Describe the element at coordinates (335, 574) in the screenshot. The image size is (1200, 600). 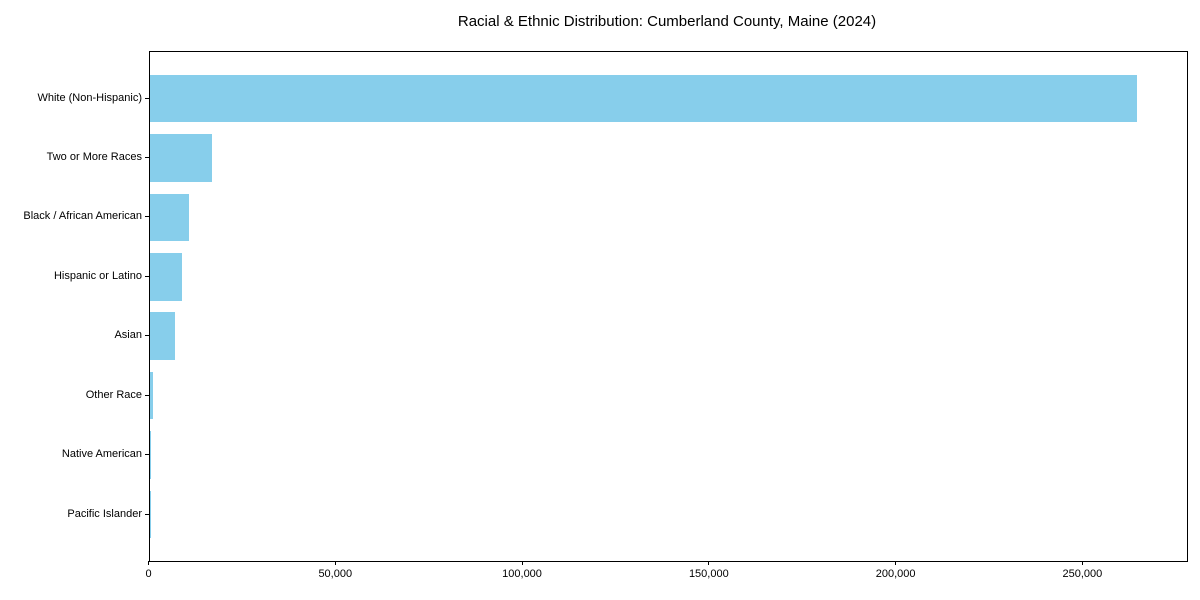
I see `x-axis-tick-label: 50,000` at that location.